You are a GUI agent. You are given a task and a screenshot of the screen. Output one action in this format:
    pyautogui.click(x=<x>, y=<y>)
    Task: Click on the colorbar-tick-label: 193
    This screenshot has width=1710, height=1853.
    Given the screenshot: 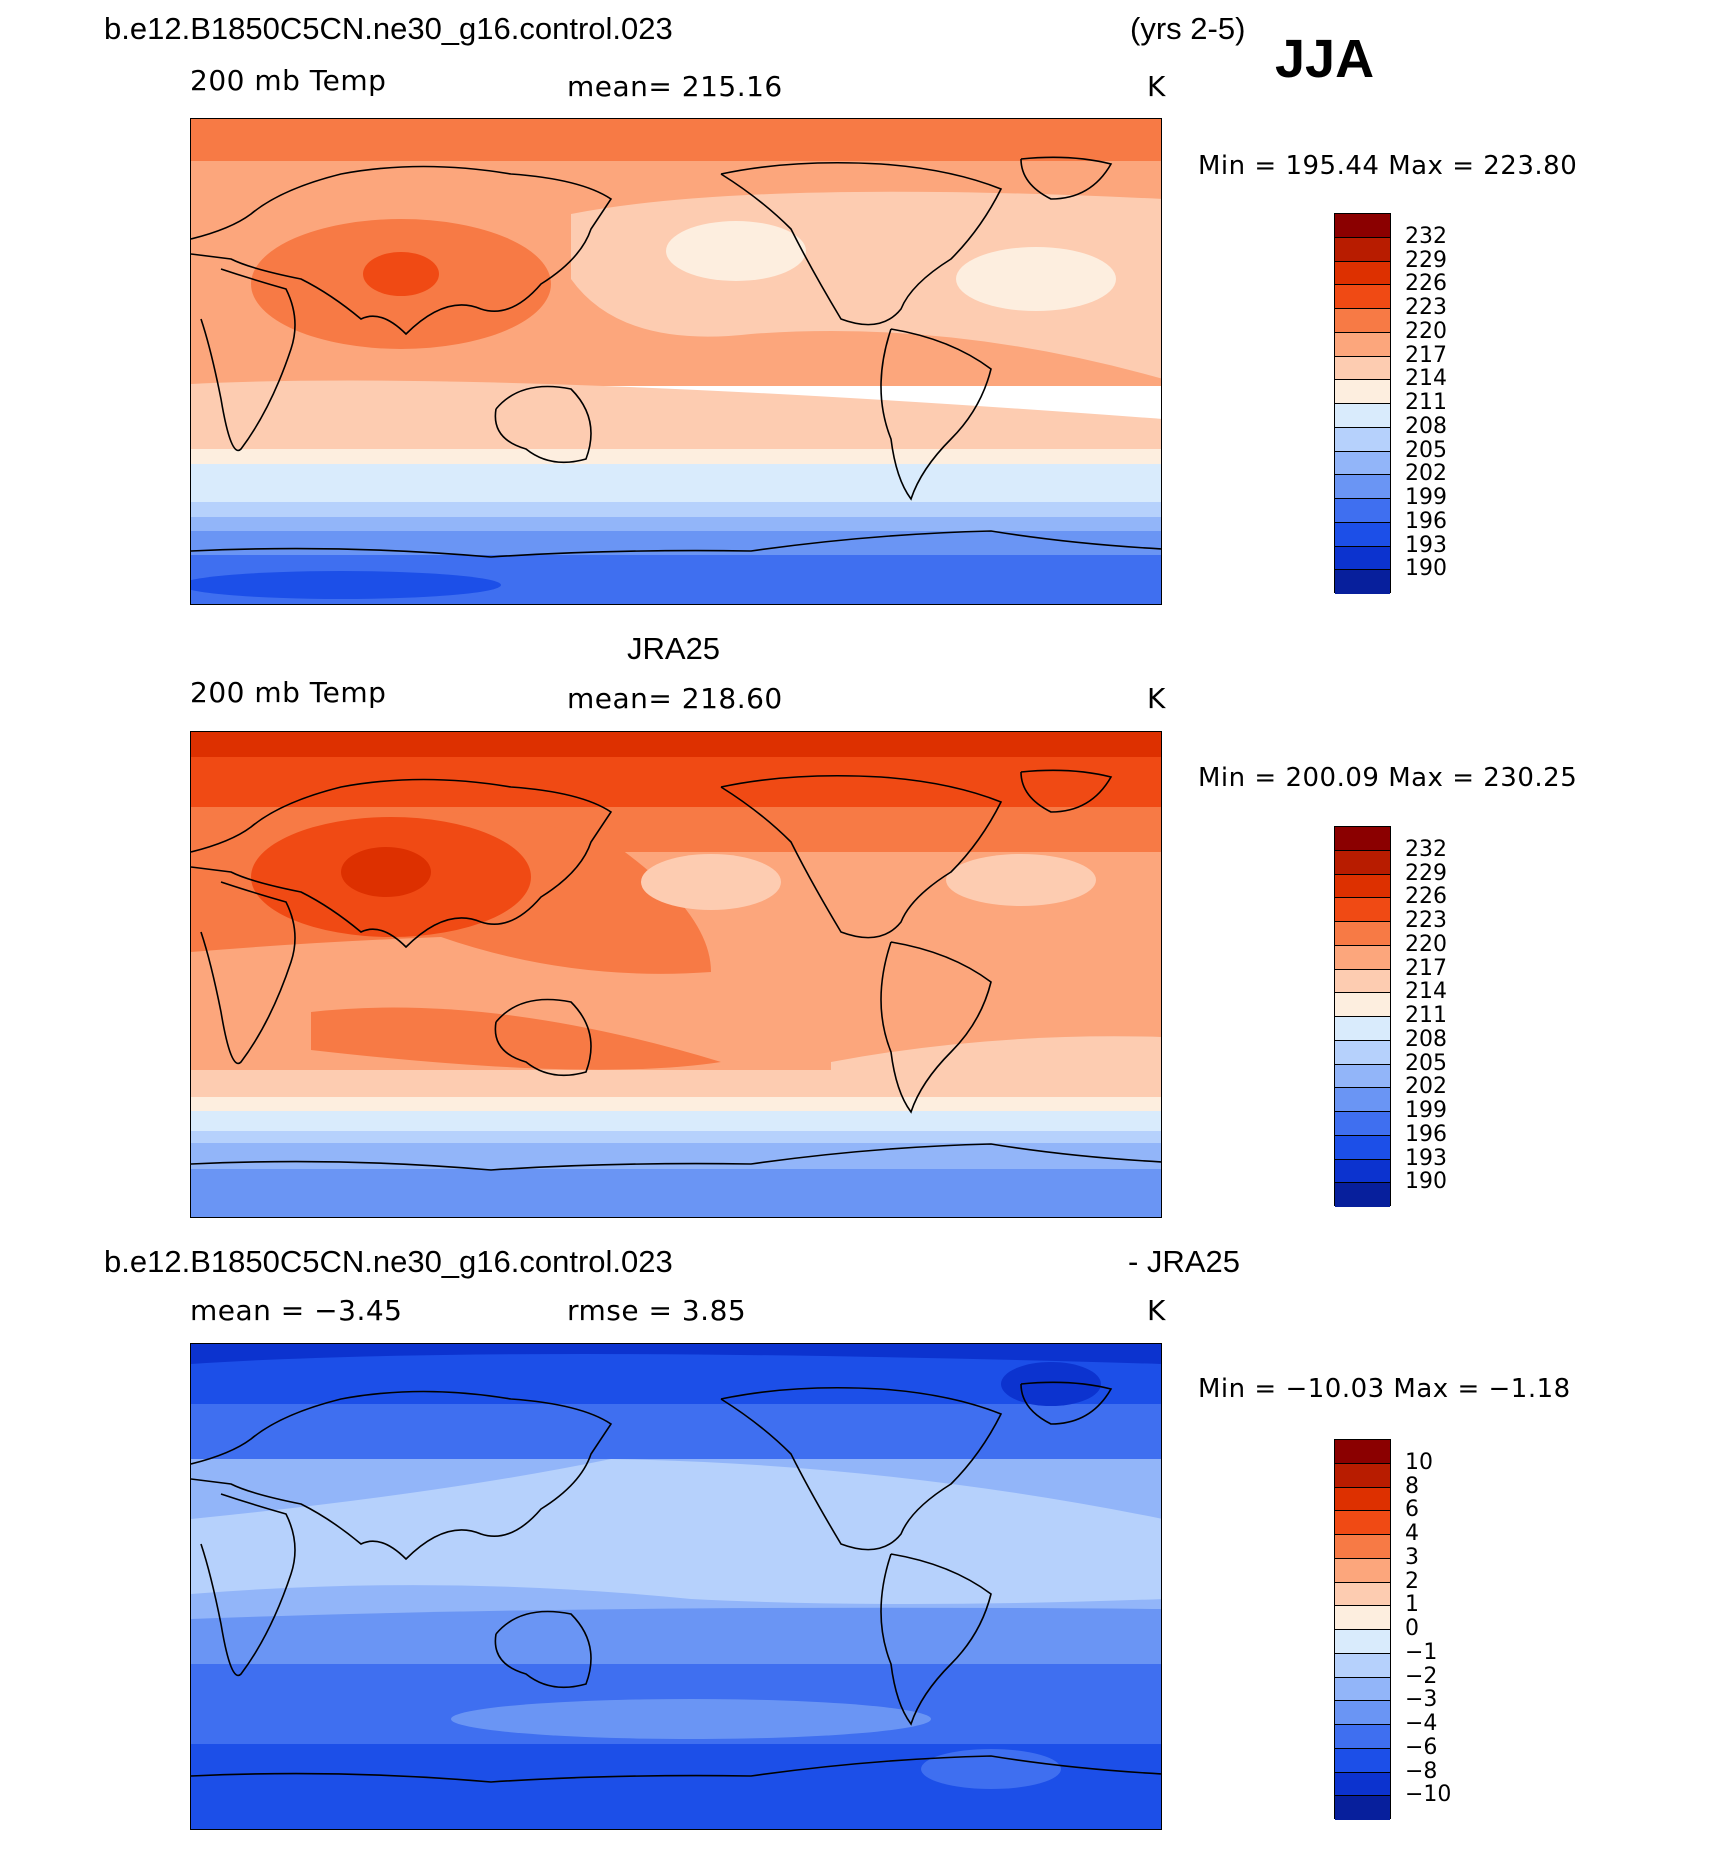 What is the action you would take?
    pyautogui.click(x=1426, y=545)
    